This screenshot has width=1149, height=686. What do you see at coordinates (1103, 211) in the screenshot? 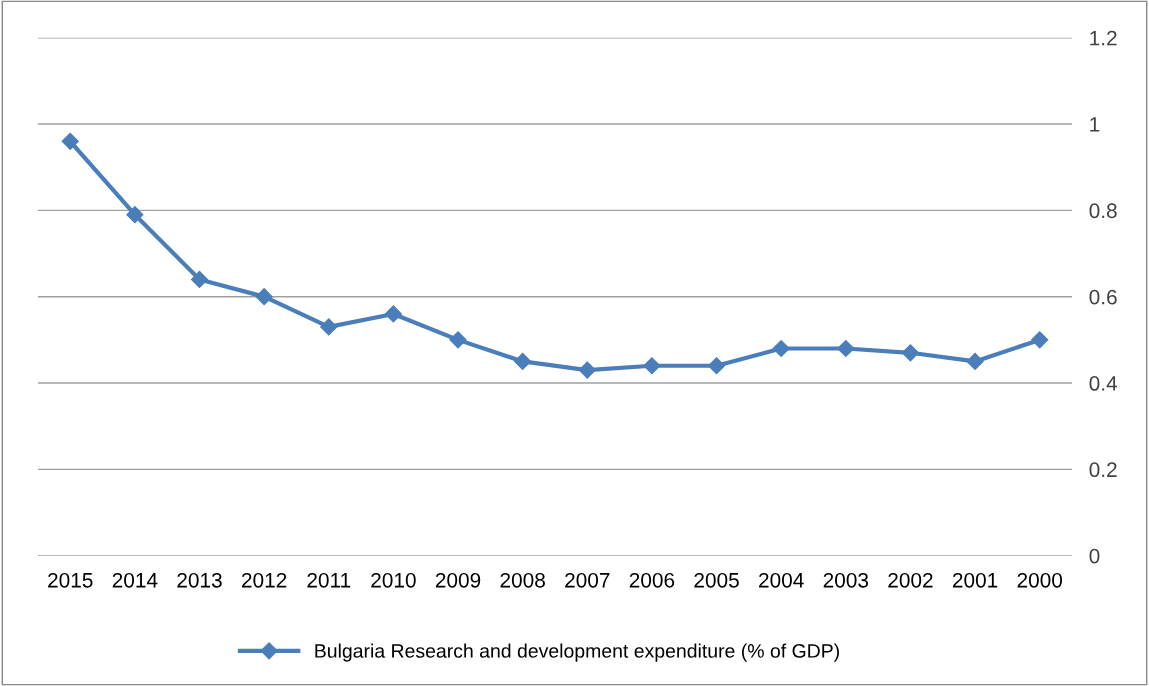
I see `y-tick-label: 0.8` at bounding box center [1103, 211].